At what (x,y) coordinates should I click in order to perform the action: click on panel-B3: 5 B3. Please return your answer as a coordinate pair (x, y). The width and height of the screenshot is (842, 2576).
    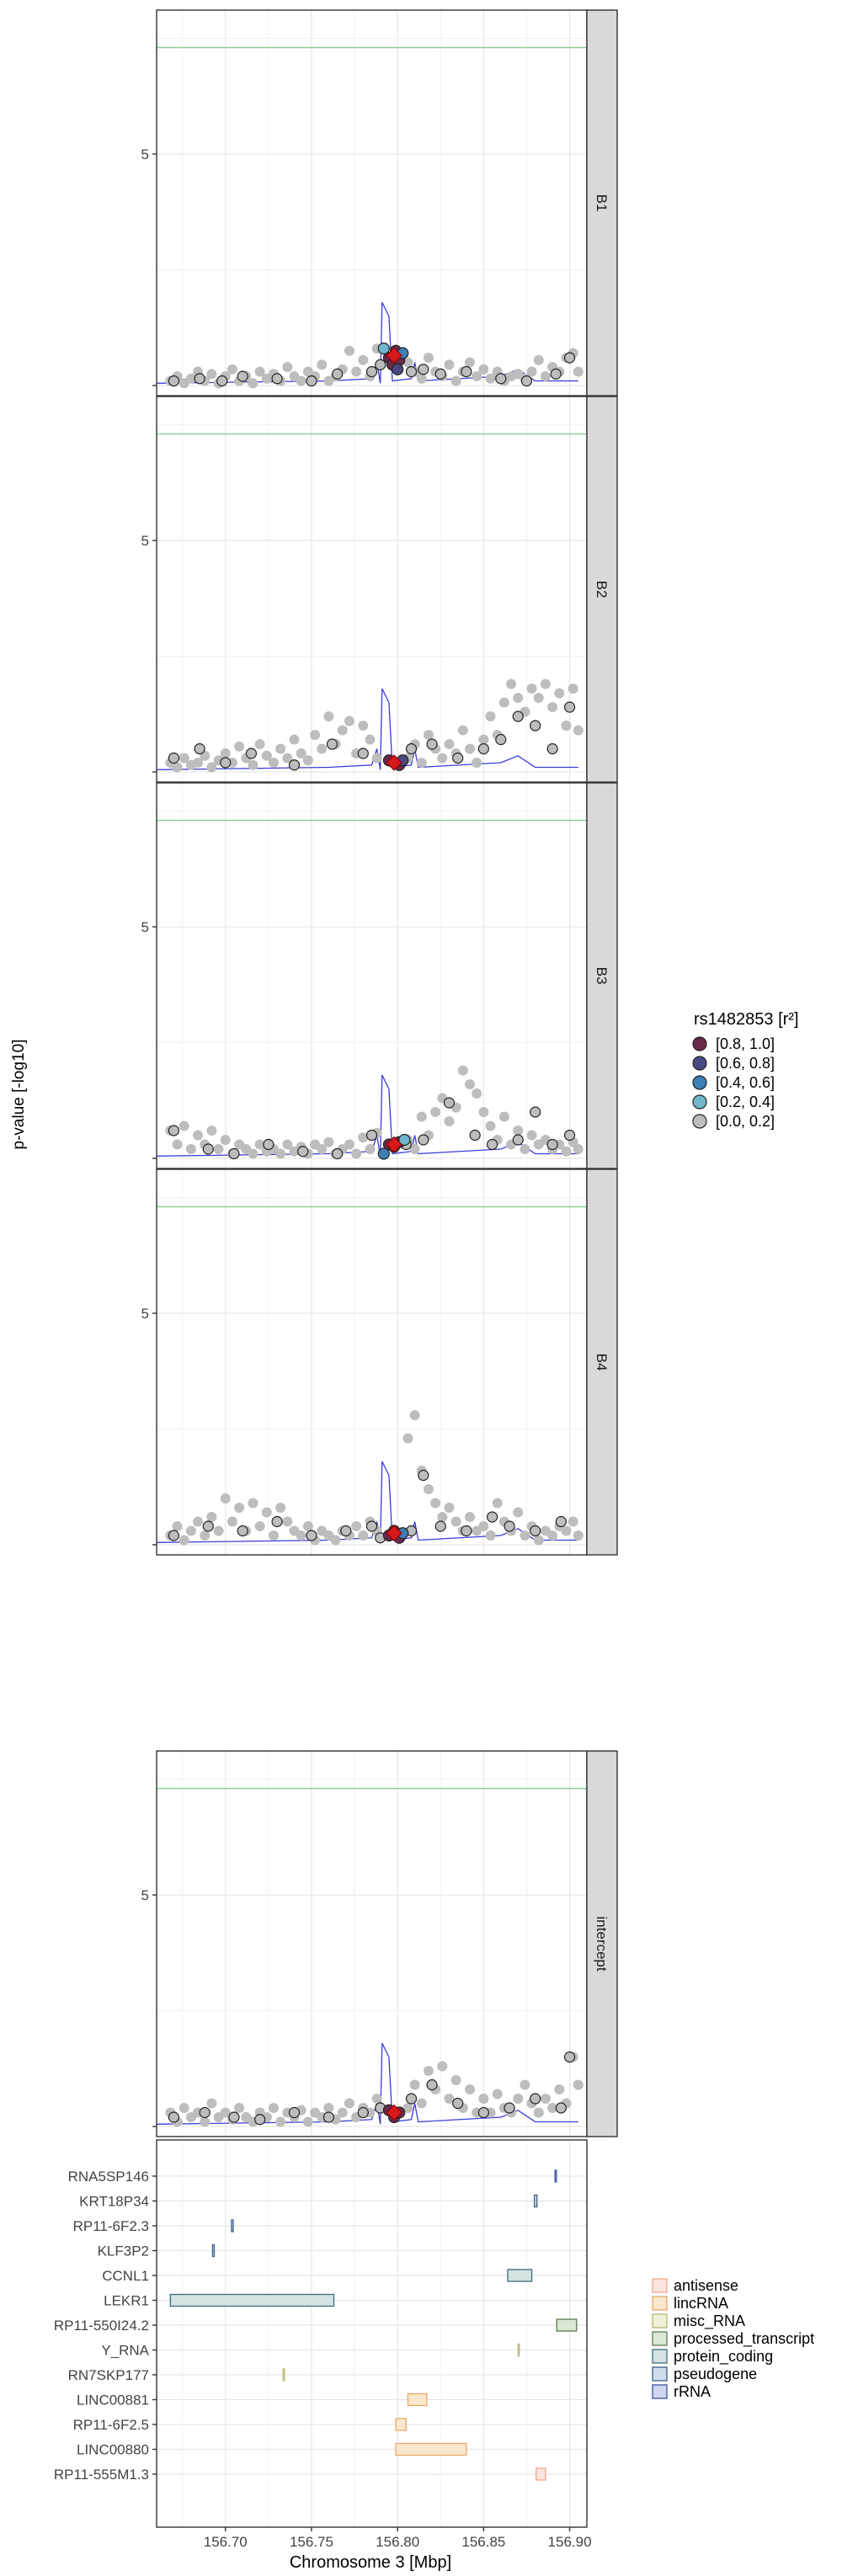
    Looking at the image, I should click on (379, 975).